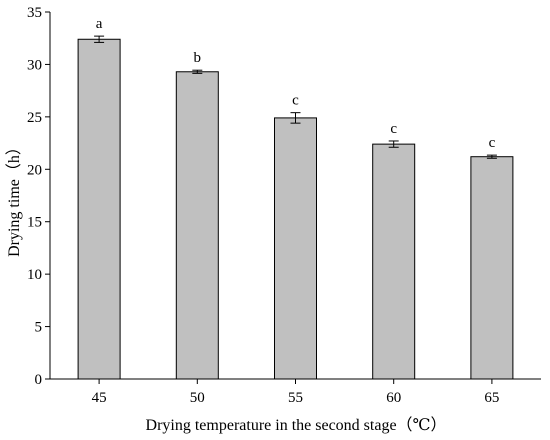 The image size is (550, 440). What do you see at coordinates (393, 398) in the screenshot?
I see `x-tick-label: 60` at bounding box center [393, 398].